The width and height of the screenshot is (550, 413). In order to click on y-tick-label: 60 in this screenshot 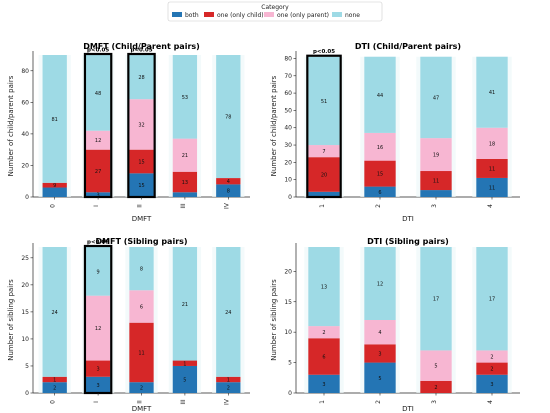, I will do `click(25, 102)`.